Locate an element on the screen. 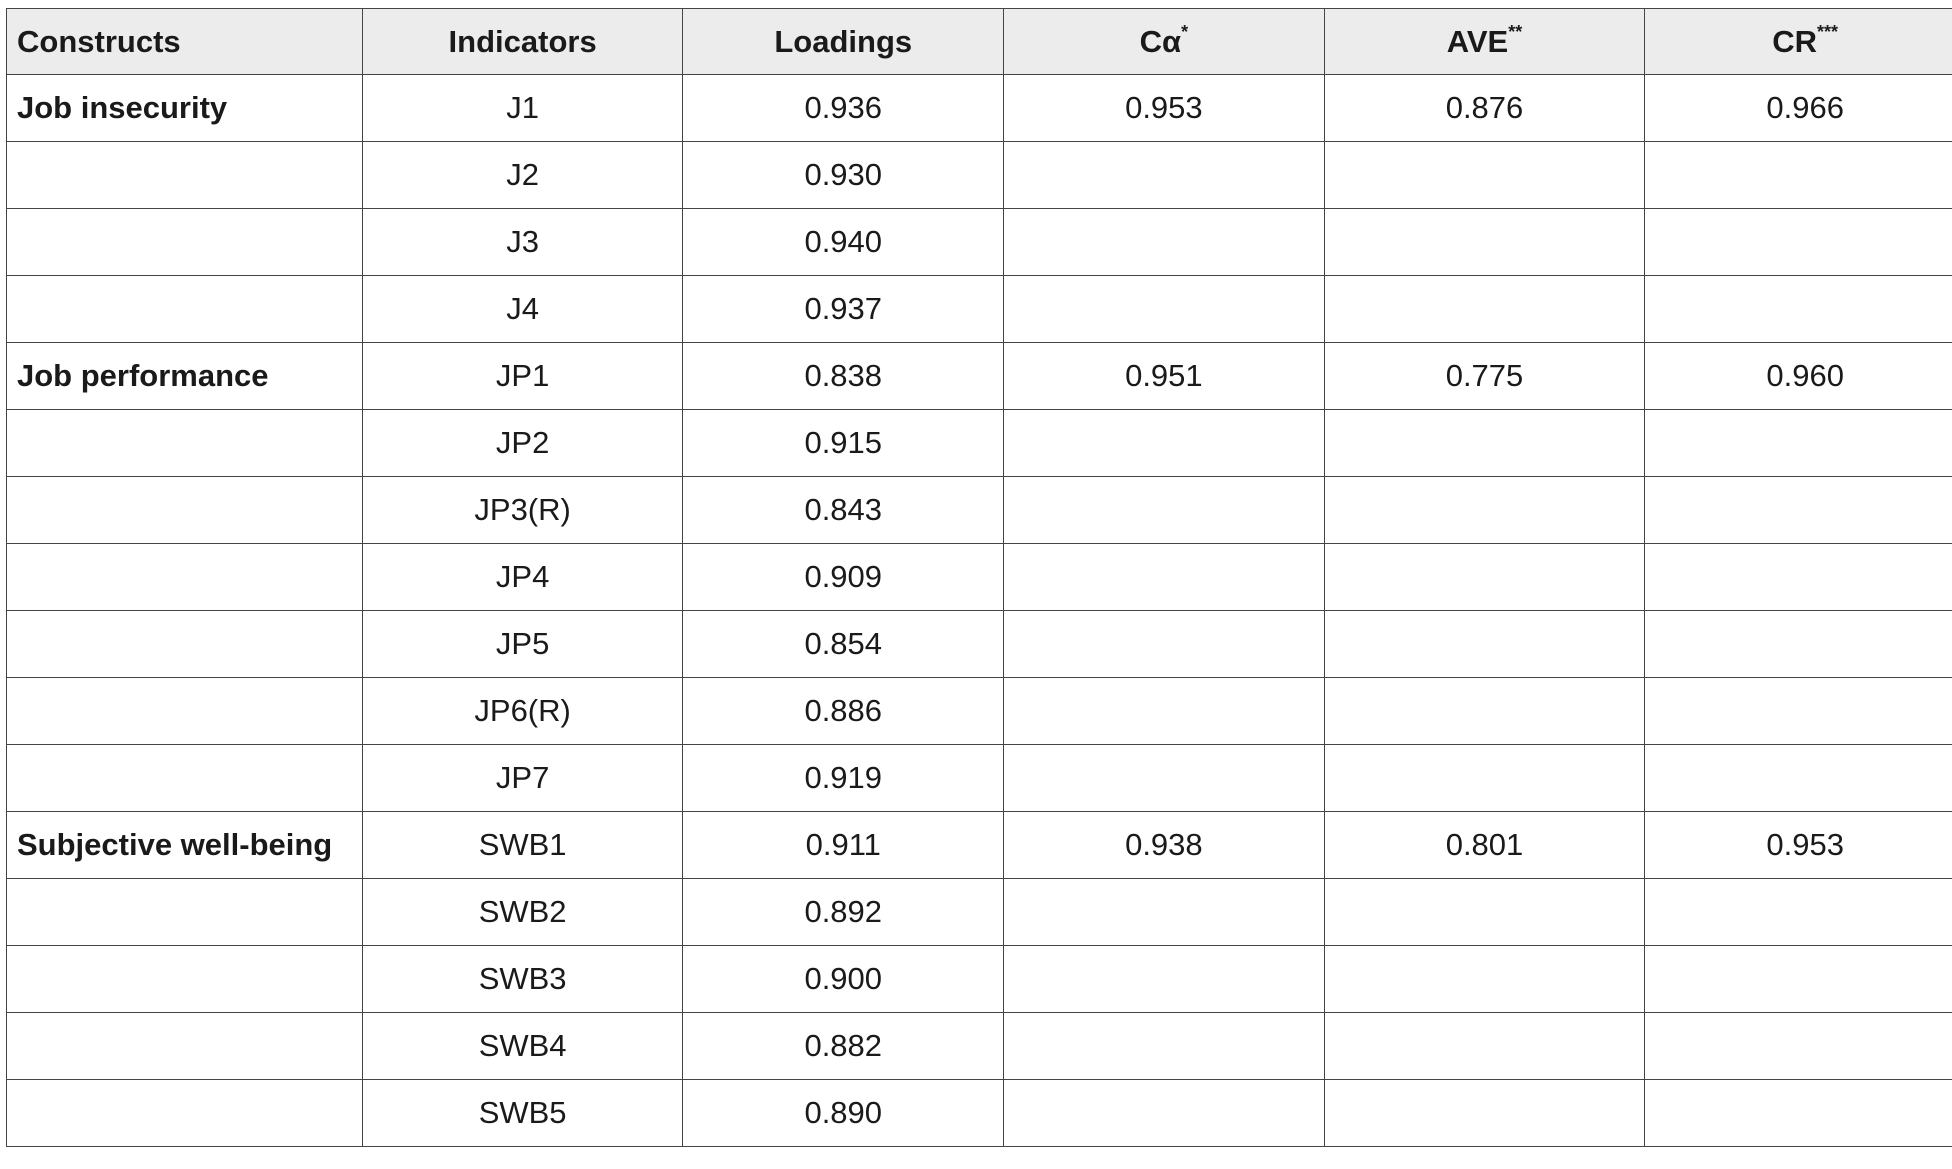 The image size is (1952, 1169). cell-indicators: JP7 is located at coordinates (522, 778).